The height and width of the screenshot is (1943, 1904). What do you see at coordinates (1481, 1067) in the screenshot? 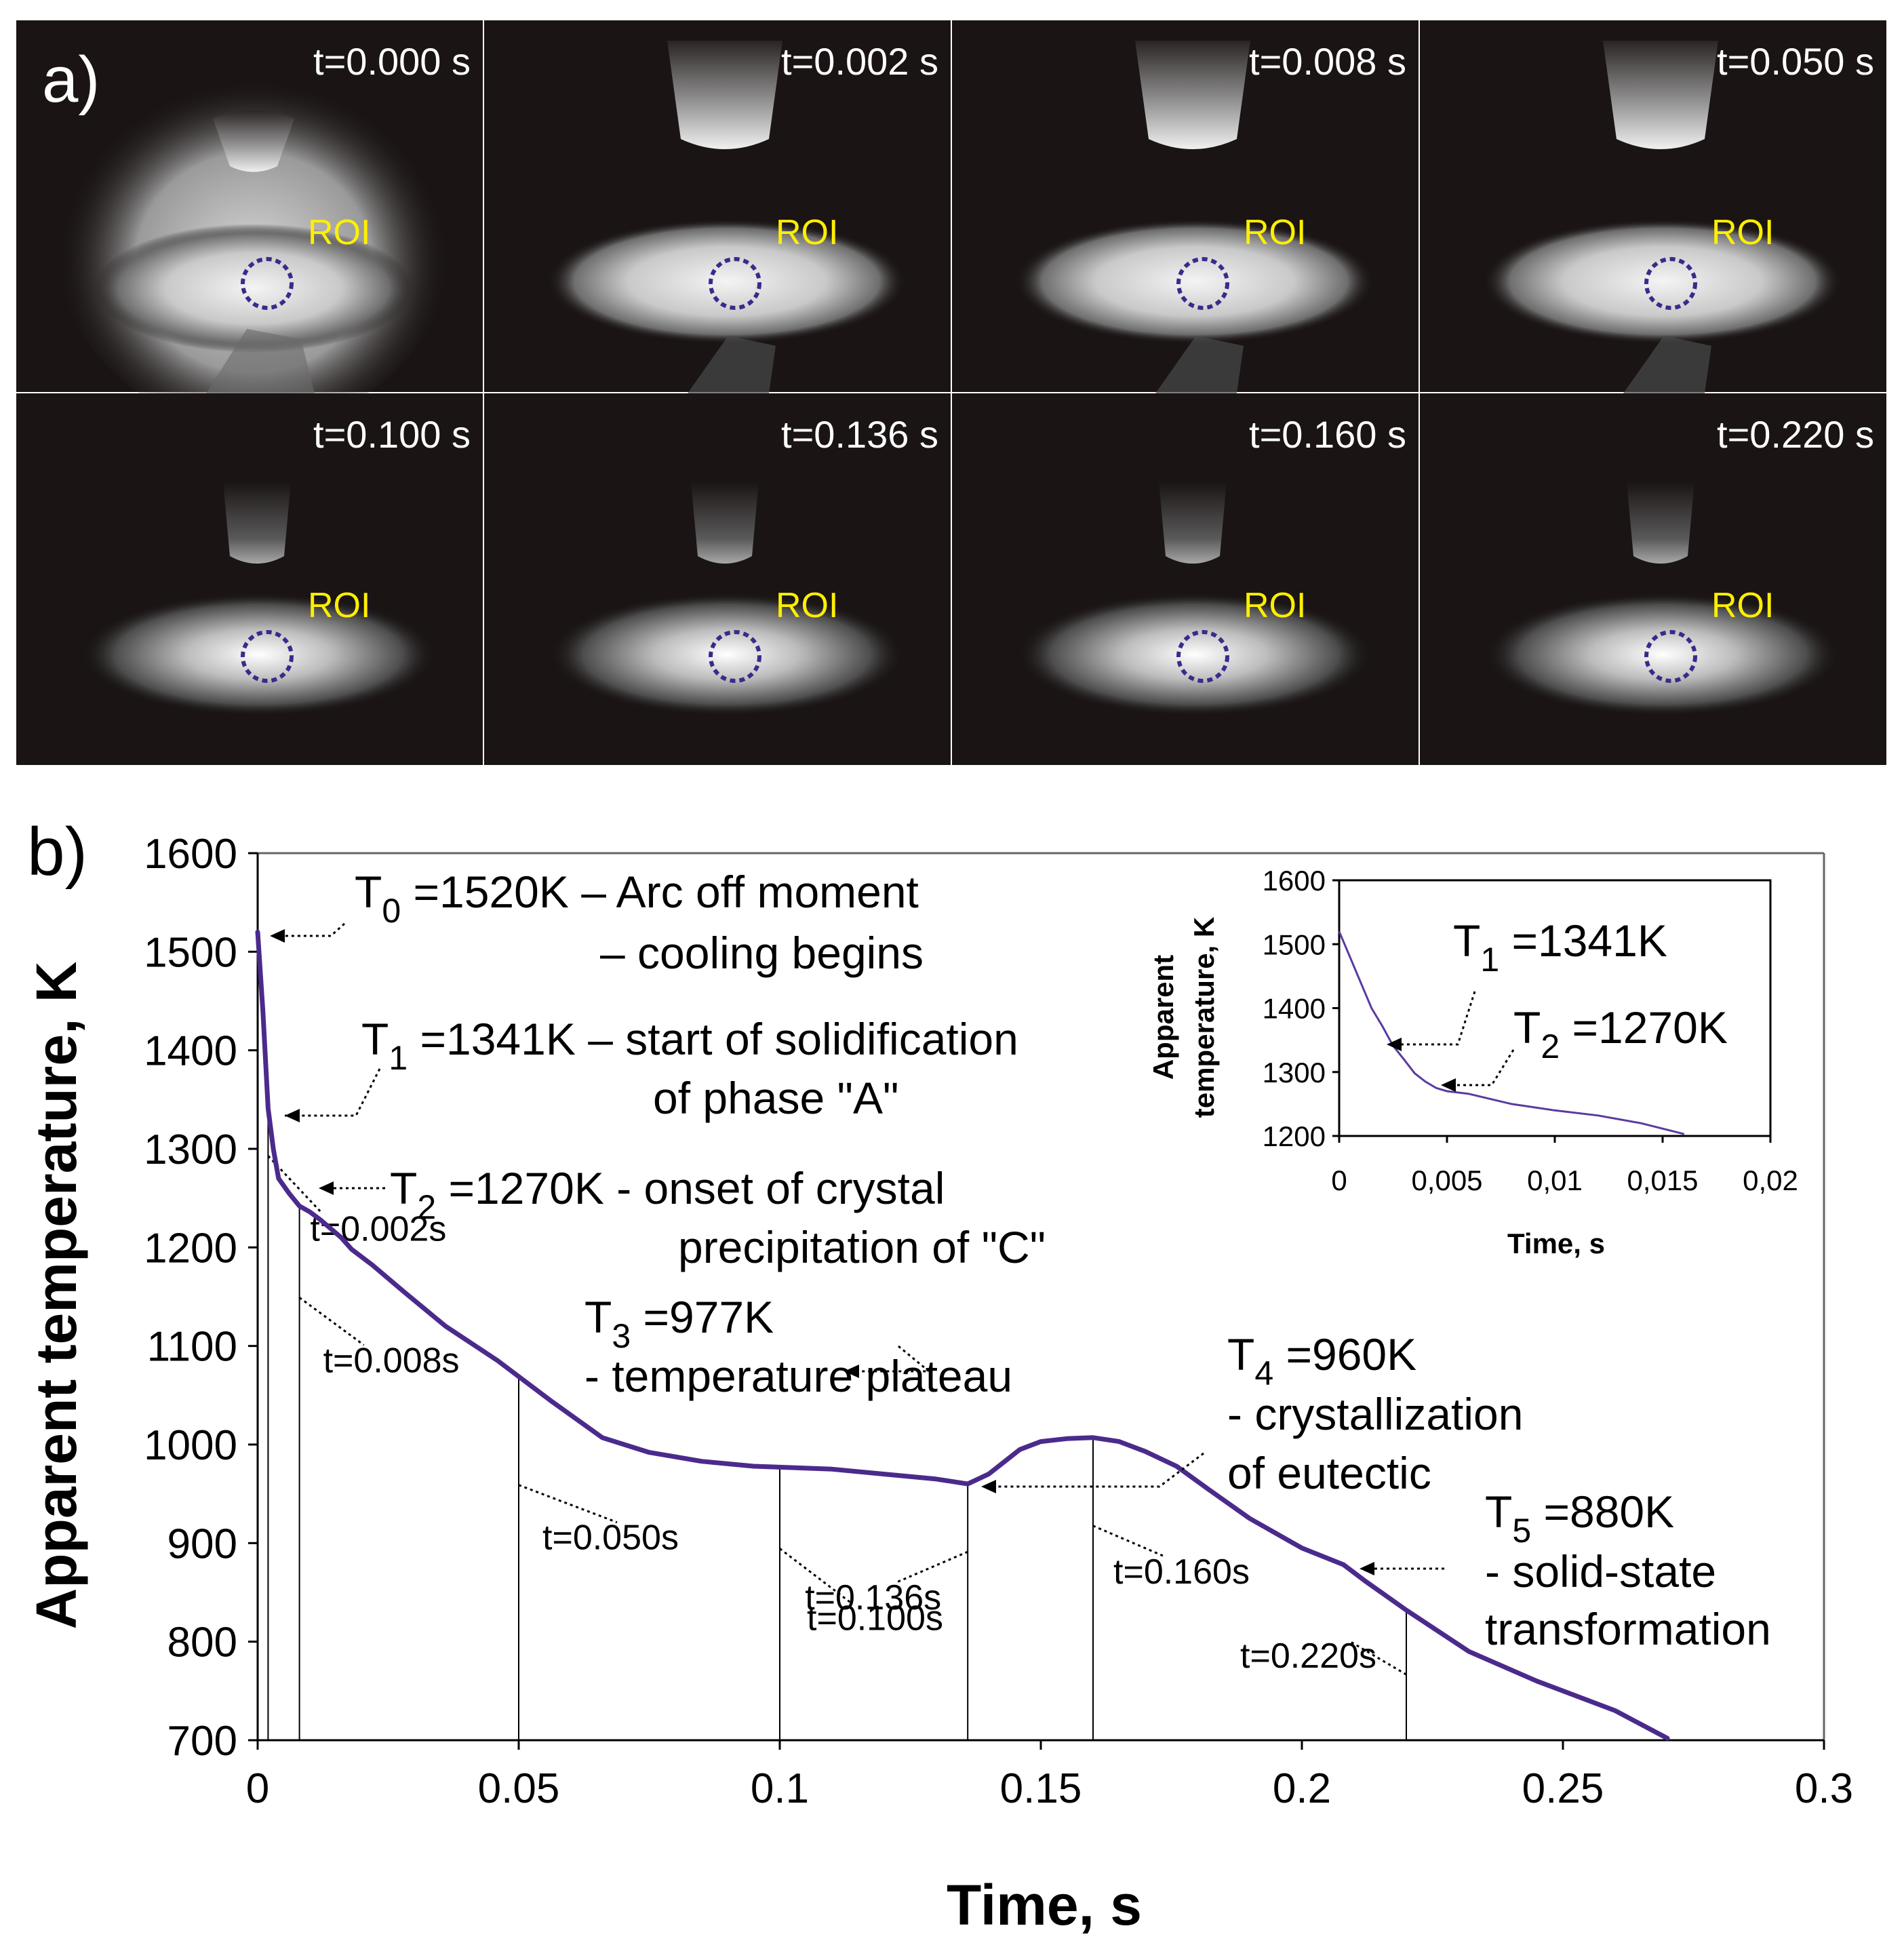
I see `inset-t2-leader` at bounding box center [1481, 1067].